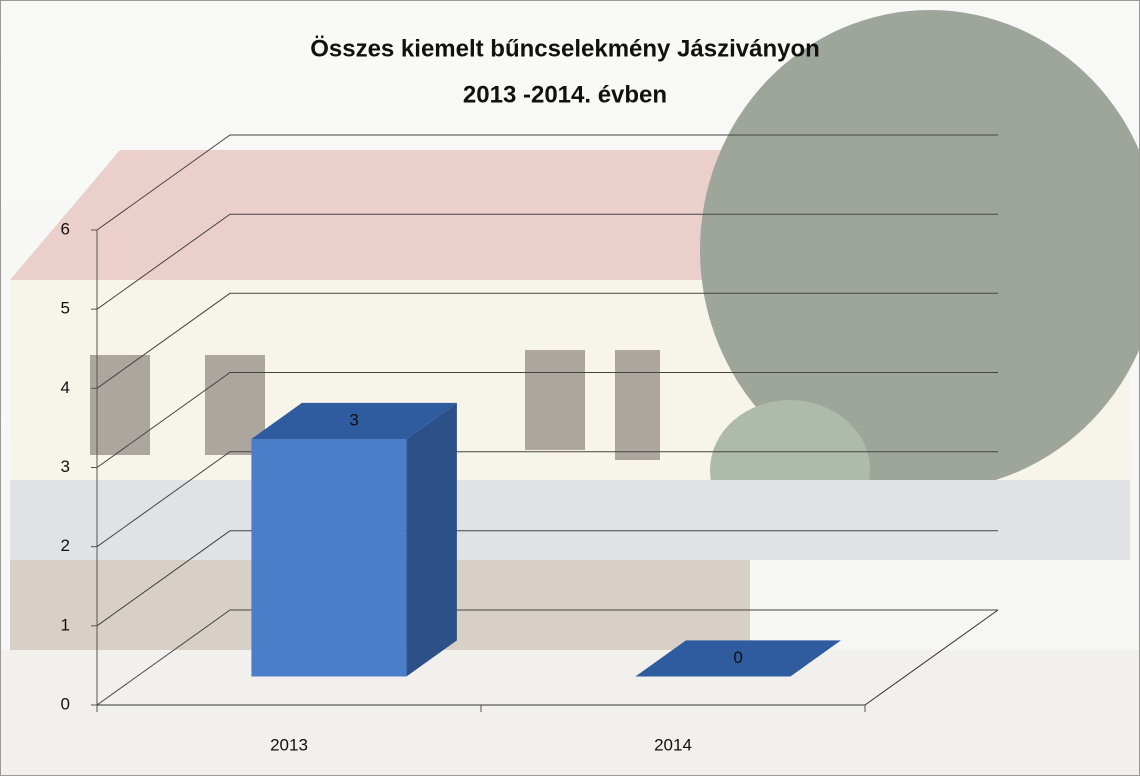  I want to click on y-tick-label: 5, so click(65, 308).